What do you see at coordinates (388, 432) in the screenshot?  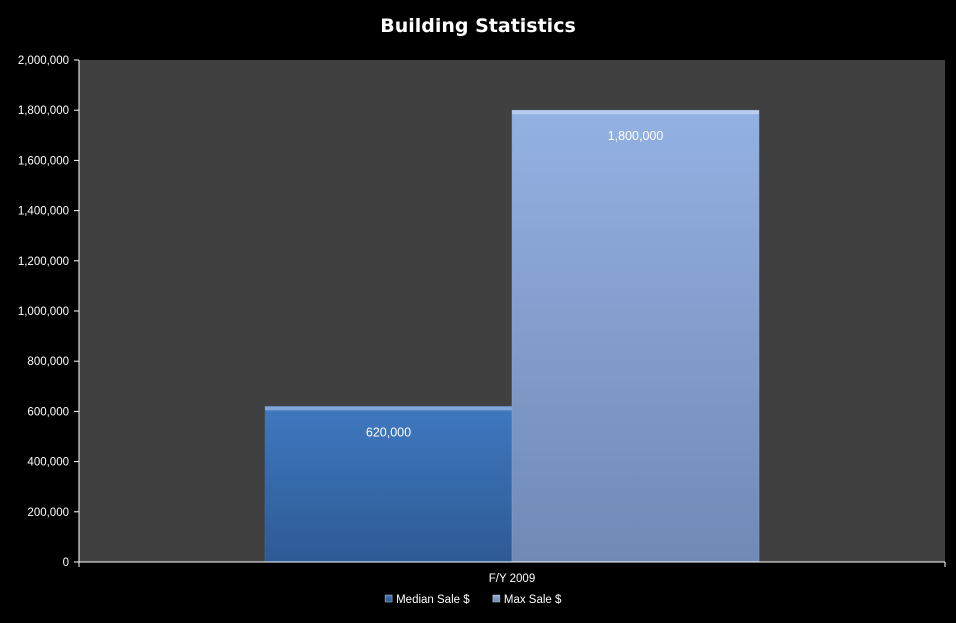 I see `data-label: 620,000` at bounding box center [388, 432].